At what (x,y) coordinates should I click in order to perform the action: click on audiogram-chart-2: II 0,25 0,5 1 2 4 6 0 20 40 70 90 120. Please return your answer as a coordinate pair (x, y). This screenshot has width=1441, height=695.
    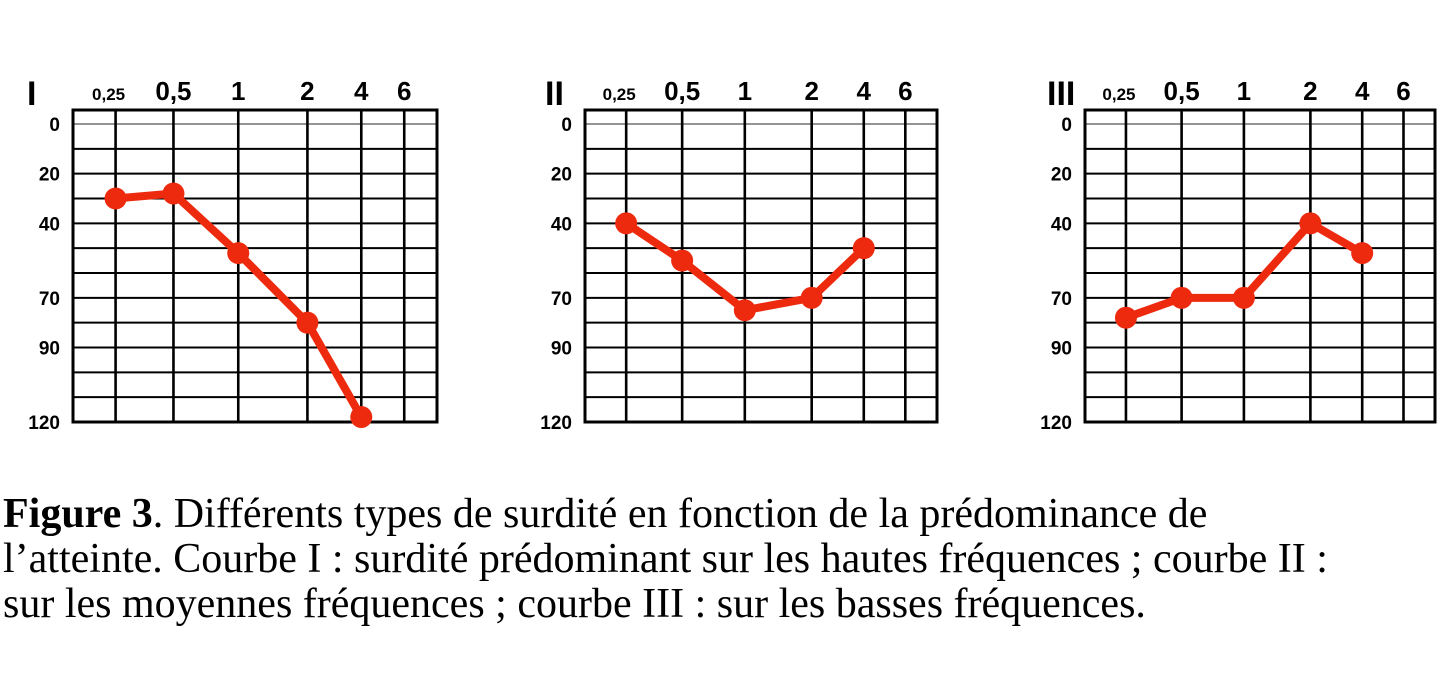
    Looking at the image, I should click on (739, 254).